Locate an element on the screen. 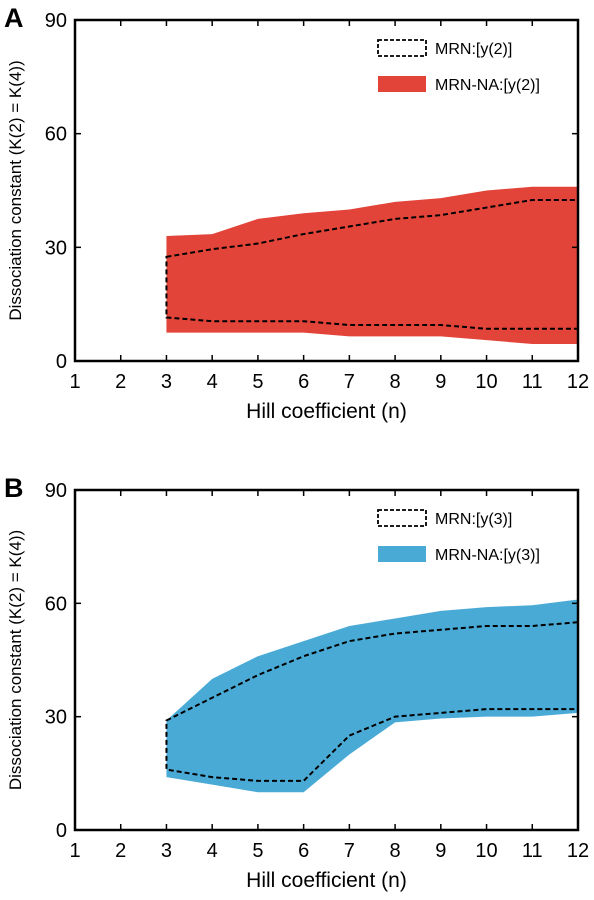  panel-label: A is located at coordinates (14, 18).